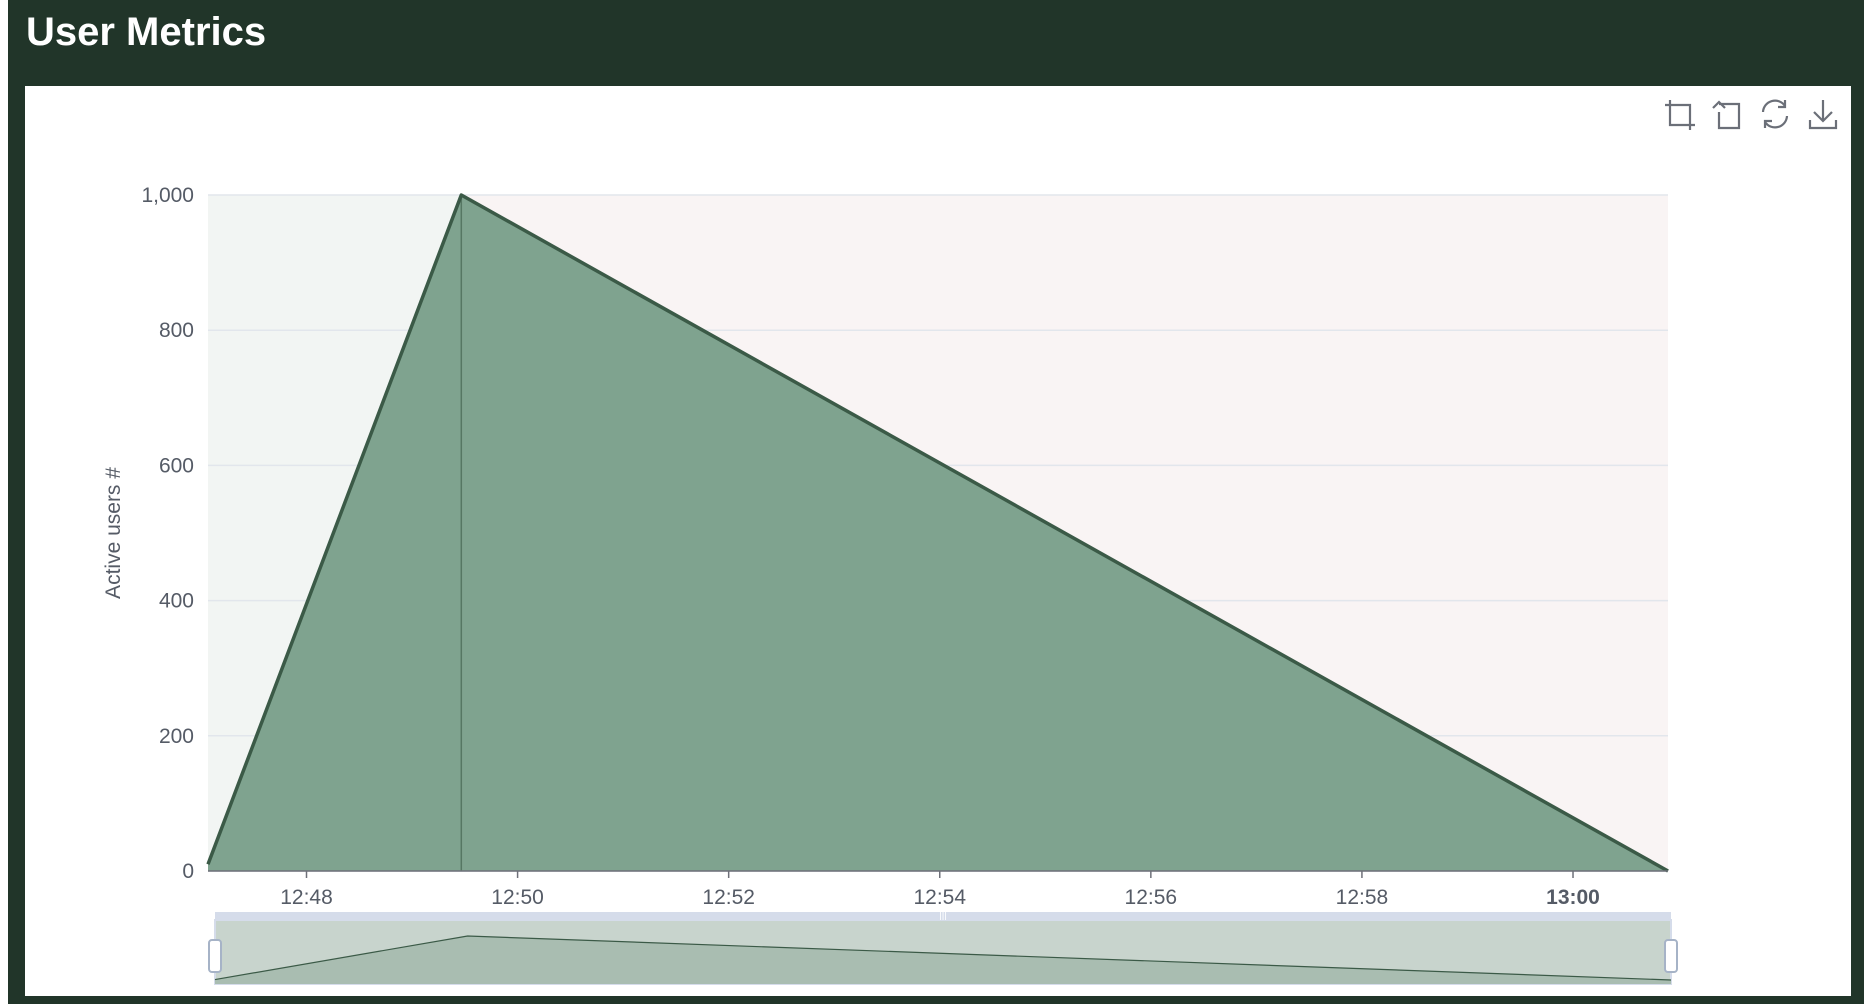  I want to click on data-zoom-handle-bar, so click(943, 917).